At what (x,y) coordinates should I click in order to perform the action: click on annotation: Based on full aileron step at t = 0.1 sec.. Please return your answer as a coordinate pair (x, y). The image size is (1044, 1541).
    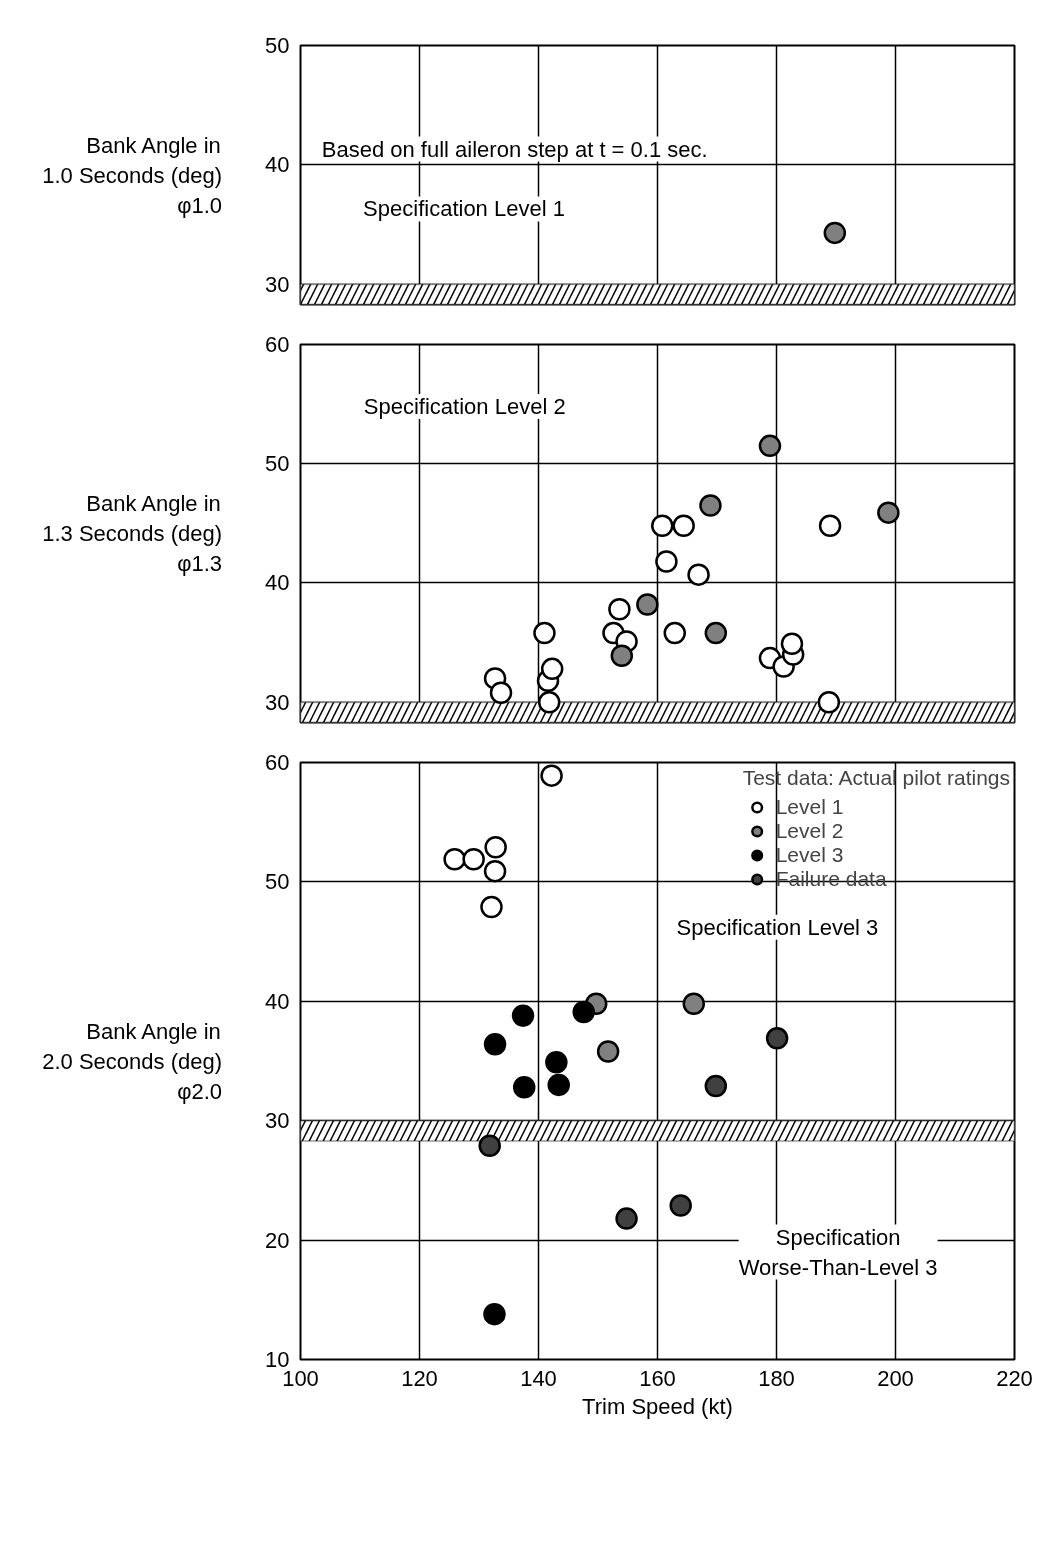
    Looking at the image, I should click on (514, 149).